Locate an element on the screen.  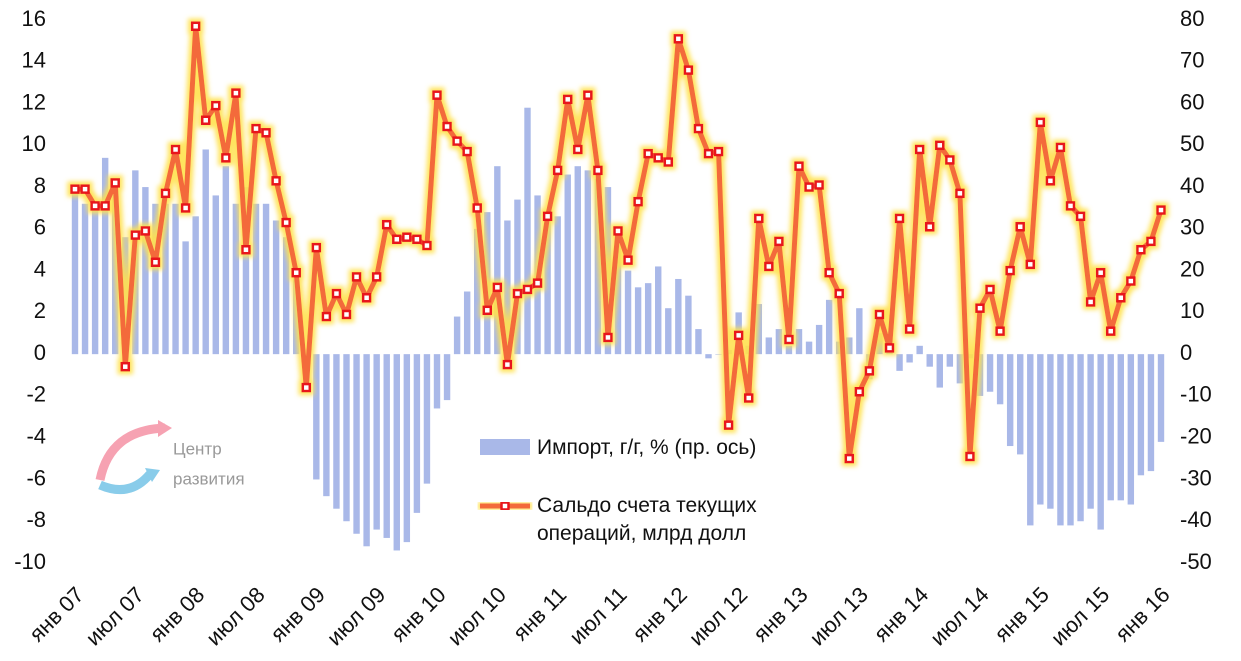
y2-tick-label: -10 is located at coordinates (1196, 394).